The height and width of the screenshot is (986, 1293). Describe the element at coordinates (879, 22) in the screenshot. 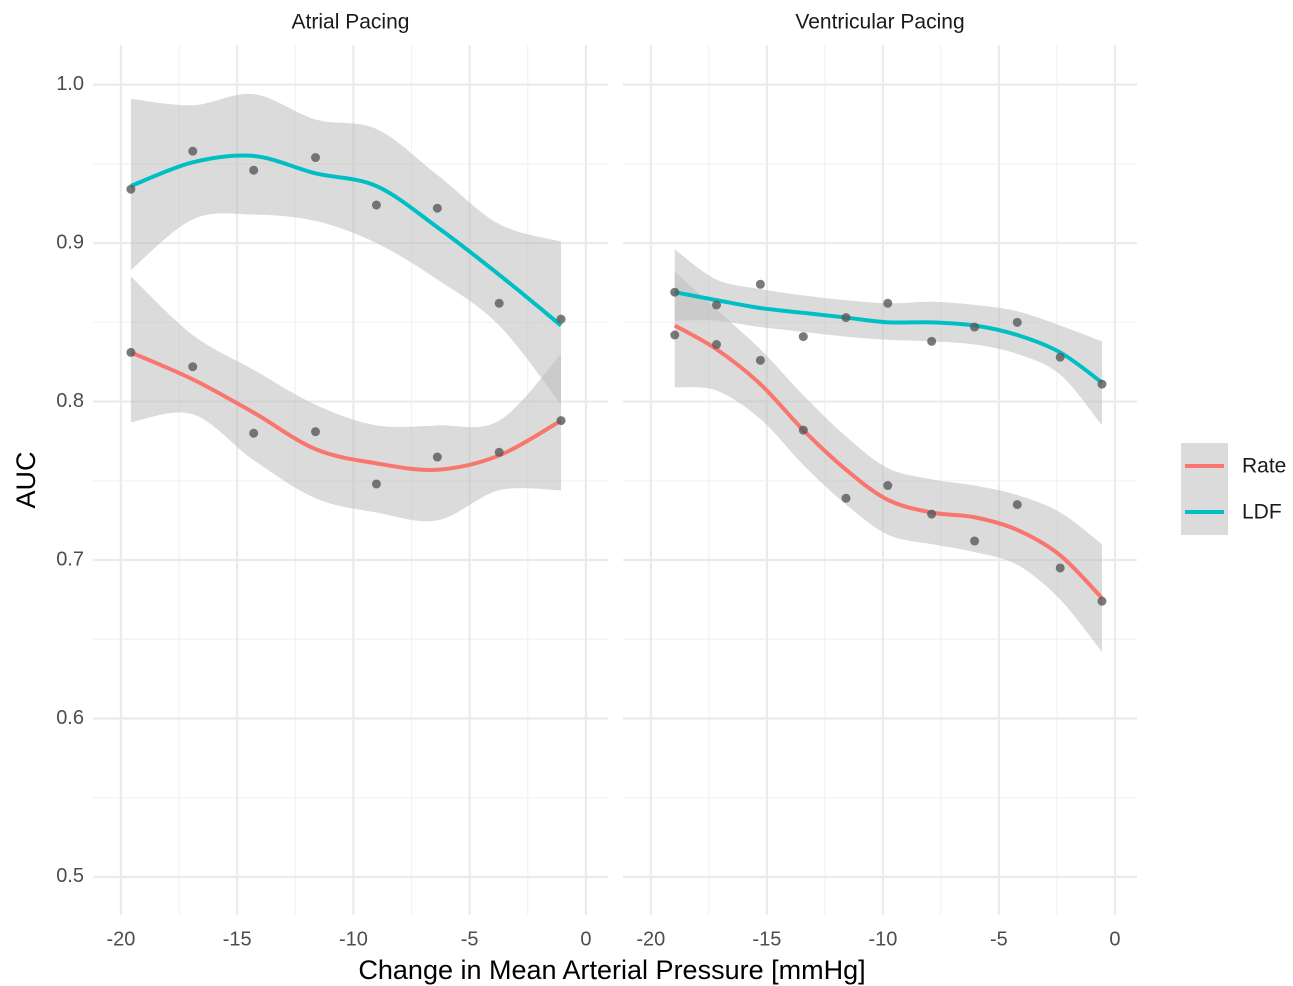

I see `facet-title: Ventricular Pacing` at that location.